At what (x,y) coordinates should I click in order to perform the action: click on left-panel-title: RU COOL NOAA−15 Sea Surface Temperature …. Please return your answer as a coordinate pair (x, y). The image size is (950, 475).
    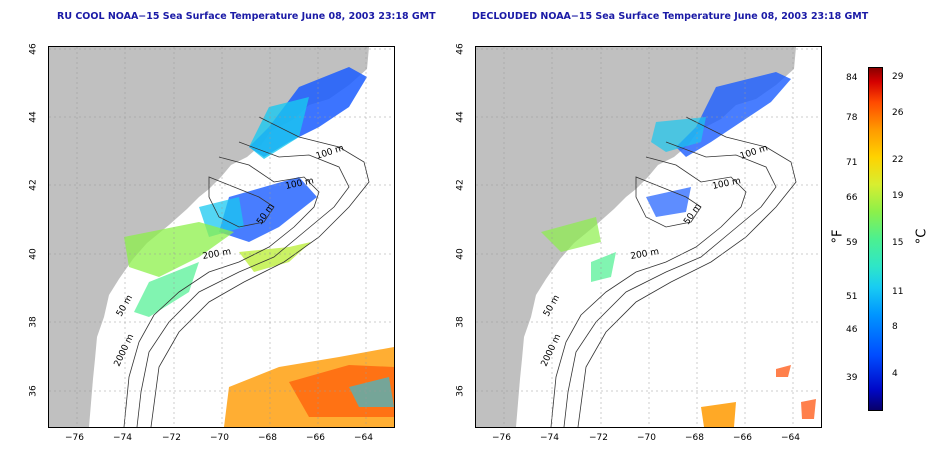
    Looking at the image, I should click on (246, 16).